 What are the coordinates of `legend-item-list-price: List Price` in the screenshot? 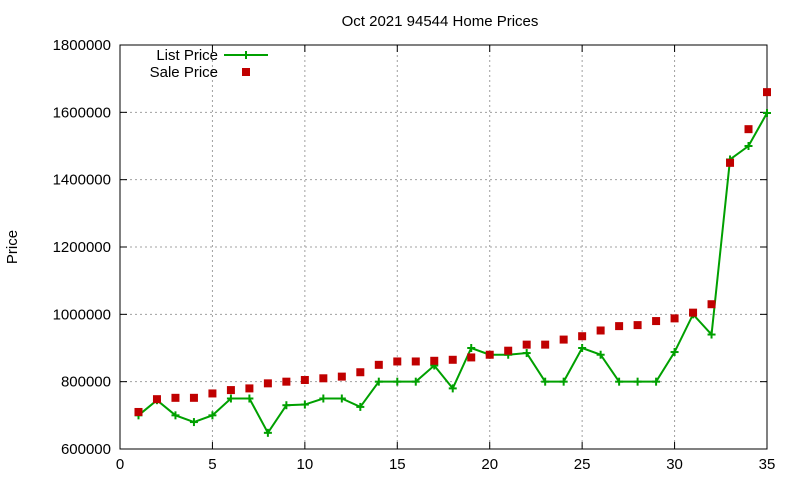 It's located at (212, 55).